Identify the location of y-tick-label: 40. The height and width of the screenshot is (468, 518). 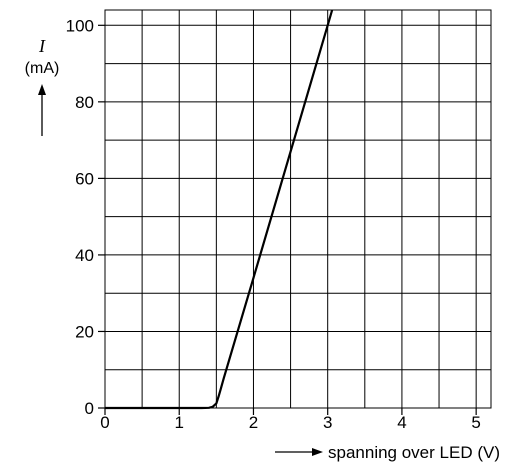
(84, 255).